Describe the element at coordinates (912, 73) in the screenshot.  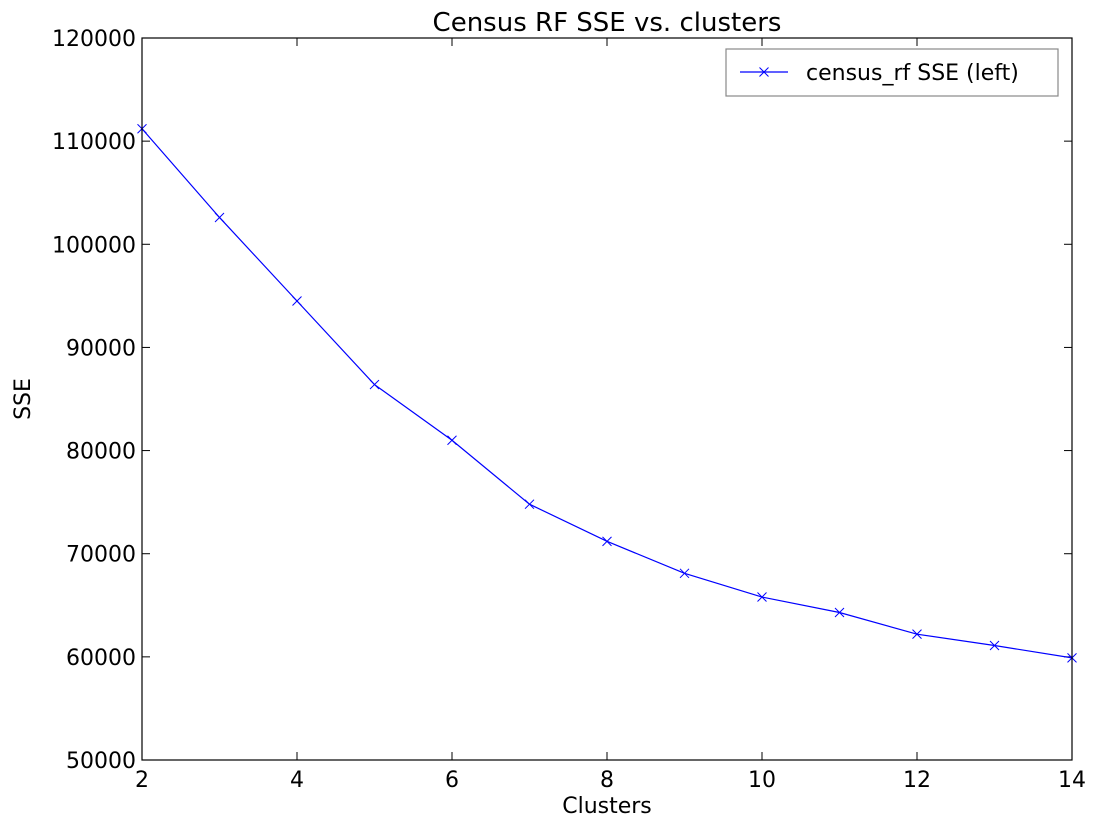
I see `legend-entry-label: census_rf SSE (left)` at that location.